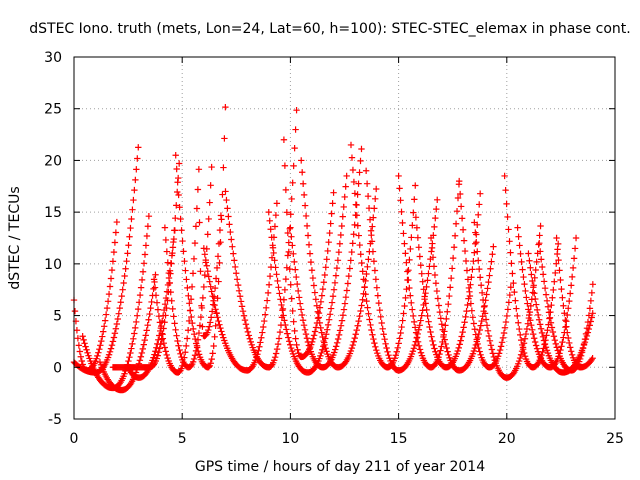 The height and width of the screenshot is (480, 640). I want to click on y-tick-label: -5, so click(55, 420).